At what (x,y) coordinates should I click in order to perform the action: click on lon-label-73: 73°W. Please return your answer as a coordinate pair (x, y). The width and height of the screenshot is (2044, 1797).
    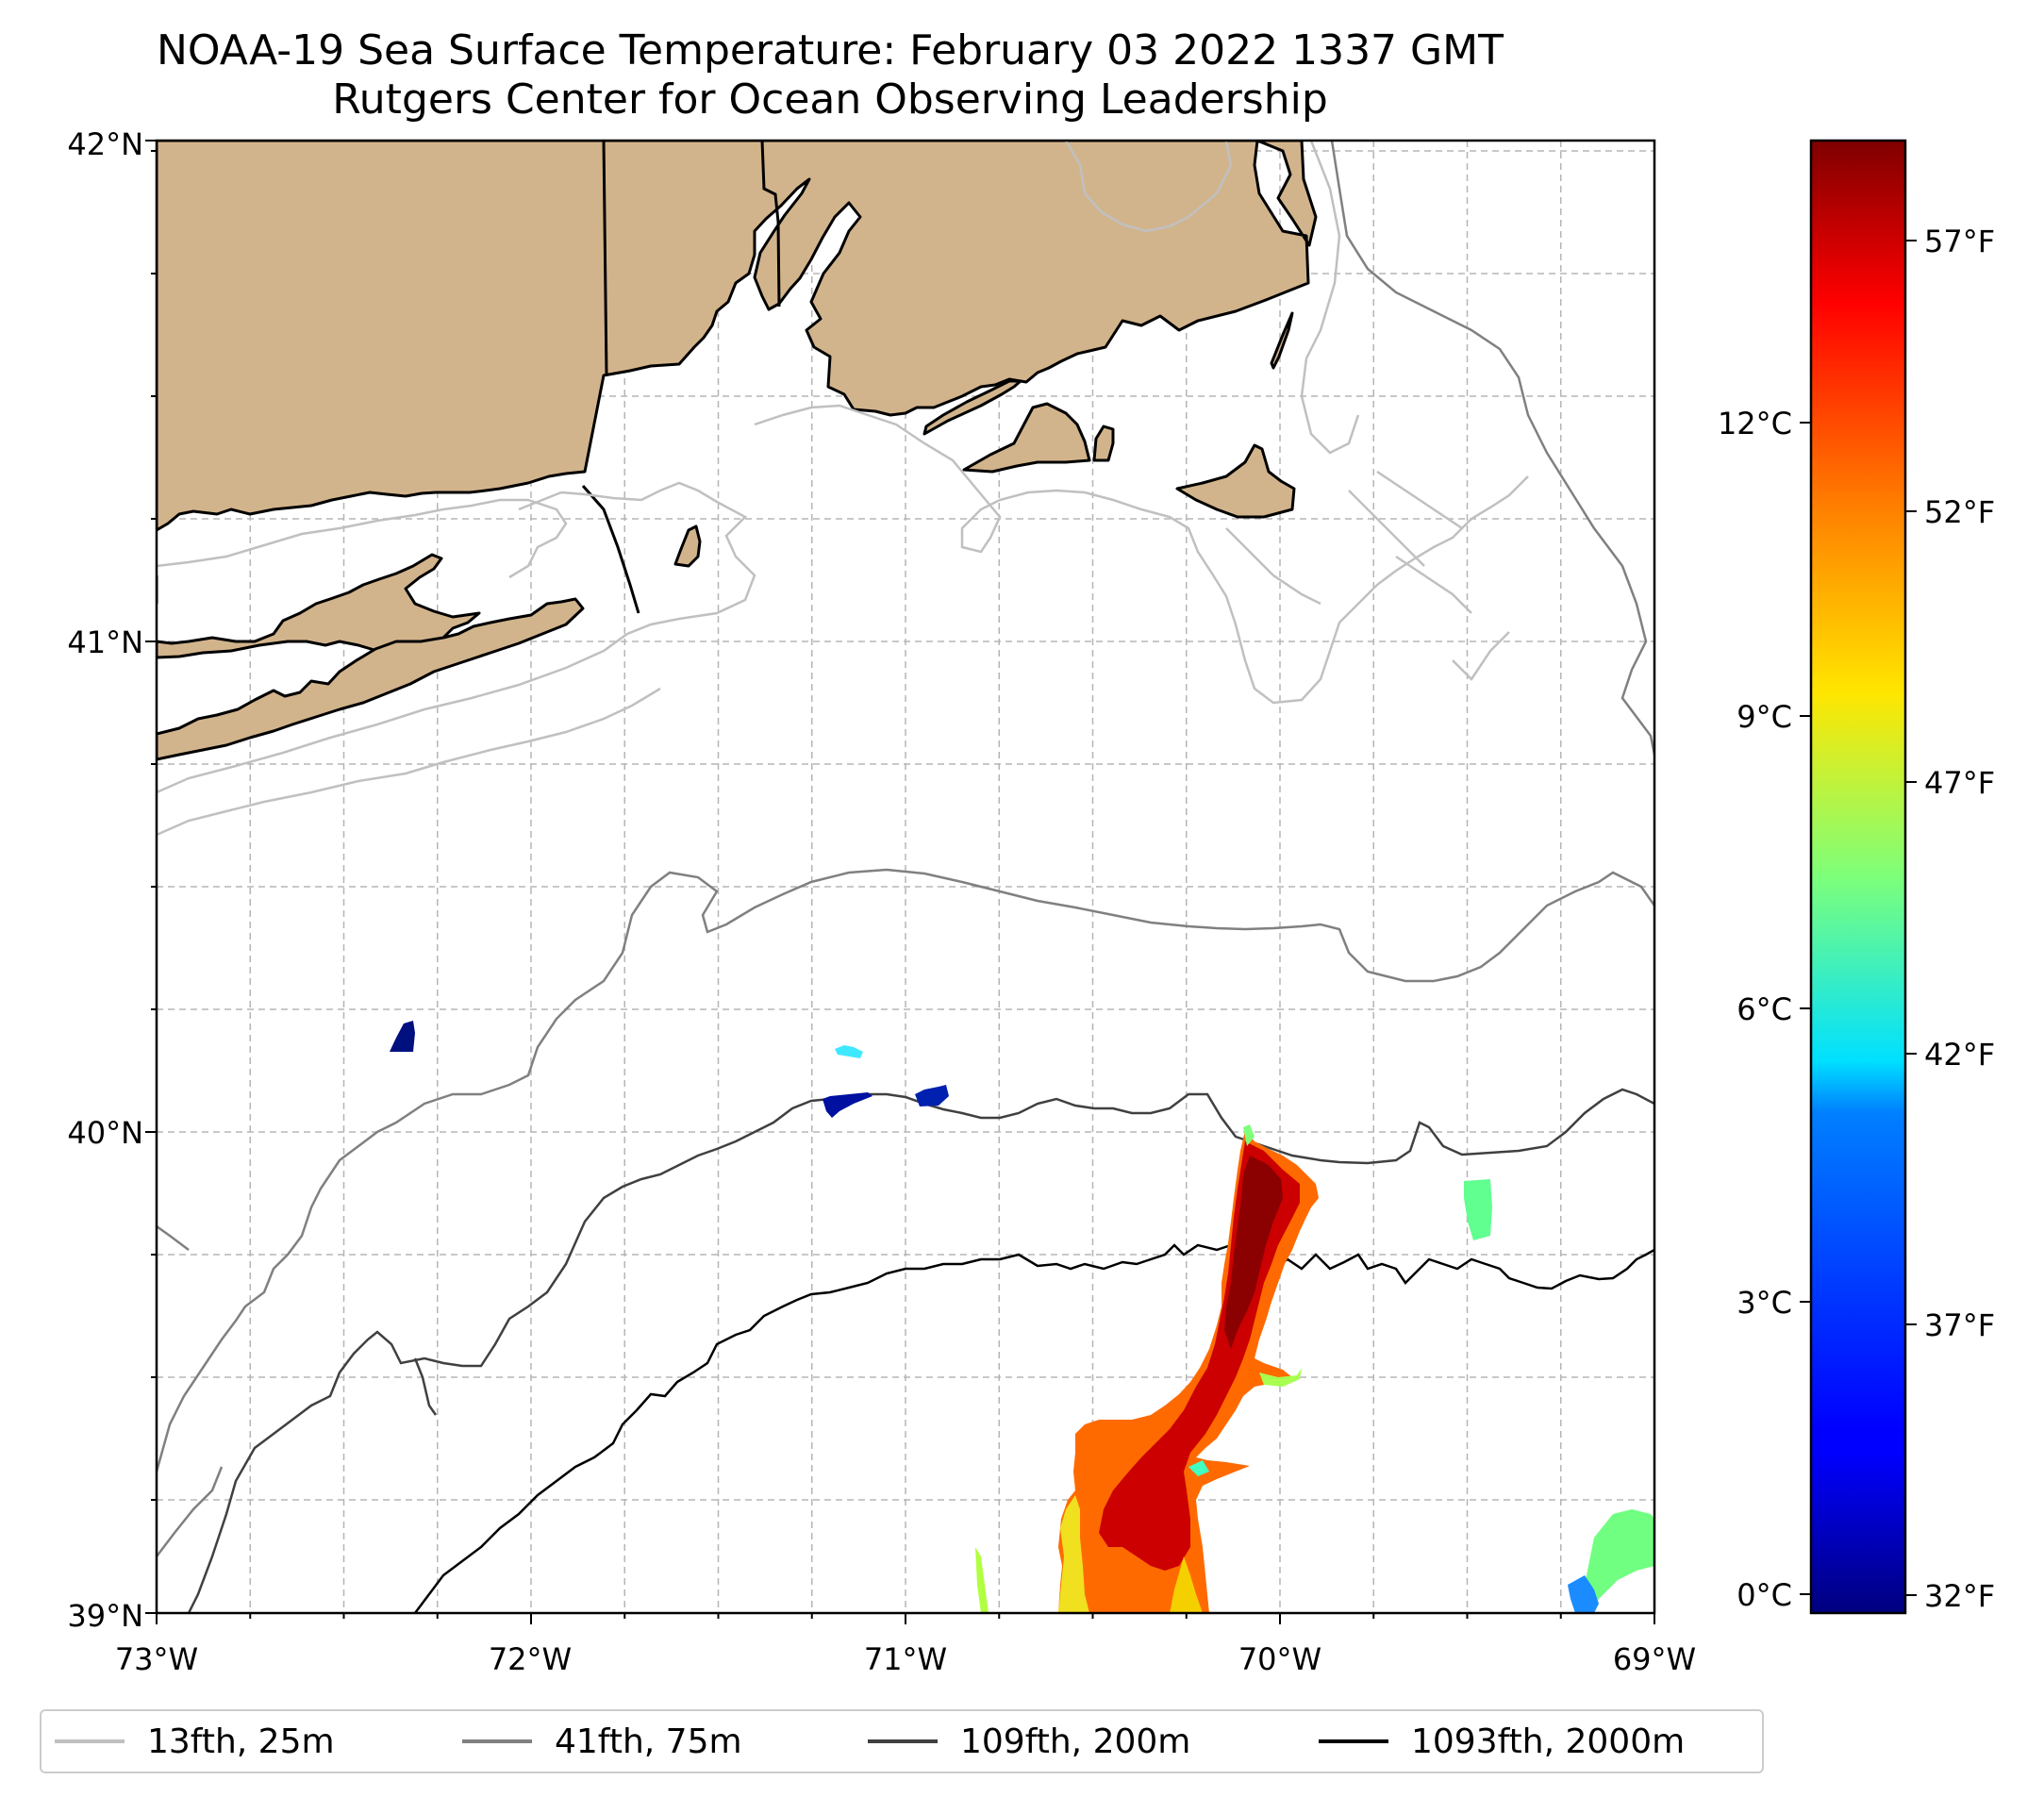
    Looking at the image, I should click on (156, 1659).